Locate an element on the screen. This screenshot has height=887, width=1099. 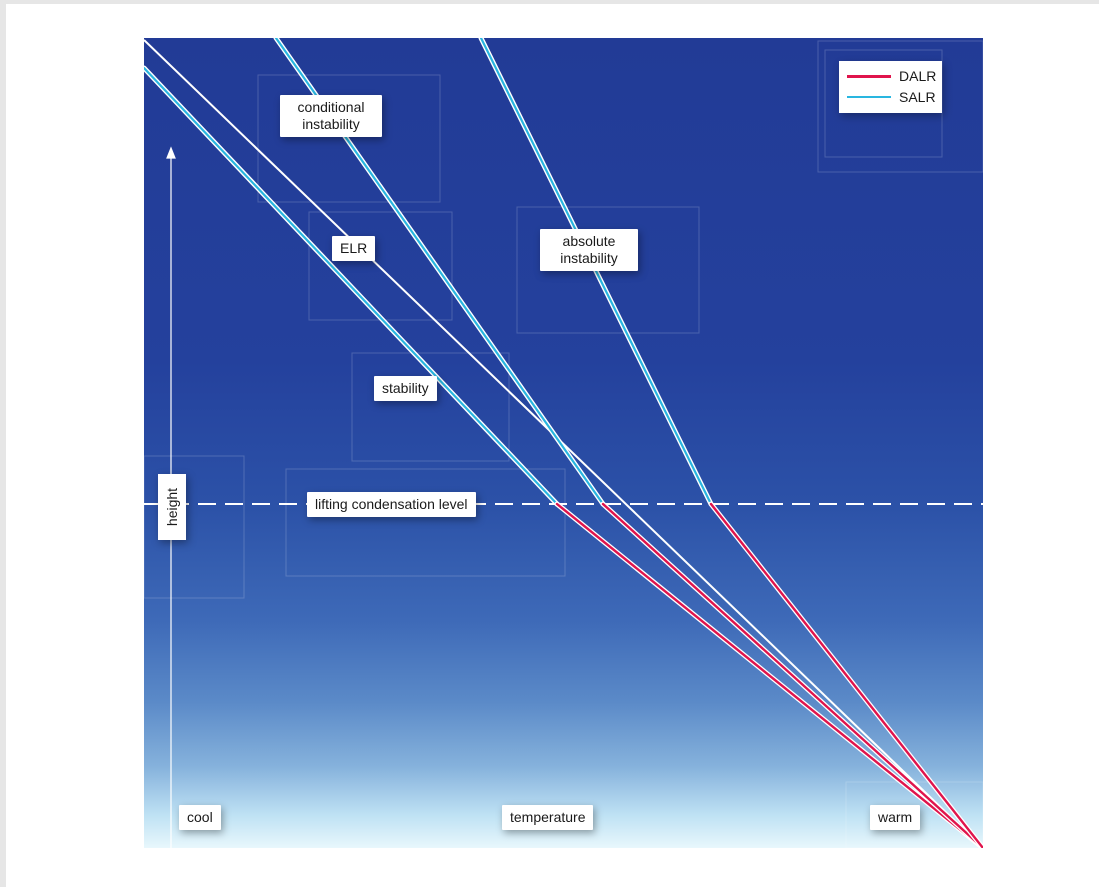
height-axis-text: height is located at coordinates (172, 507).